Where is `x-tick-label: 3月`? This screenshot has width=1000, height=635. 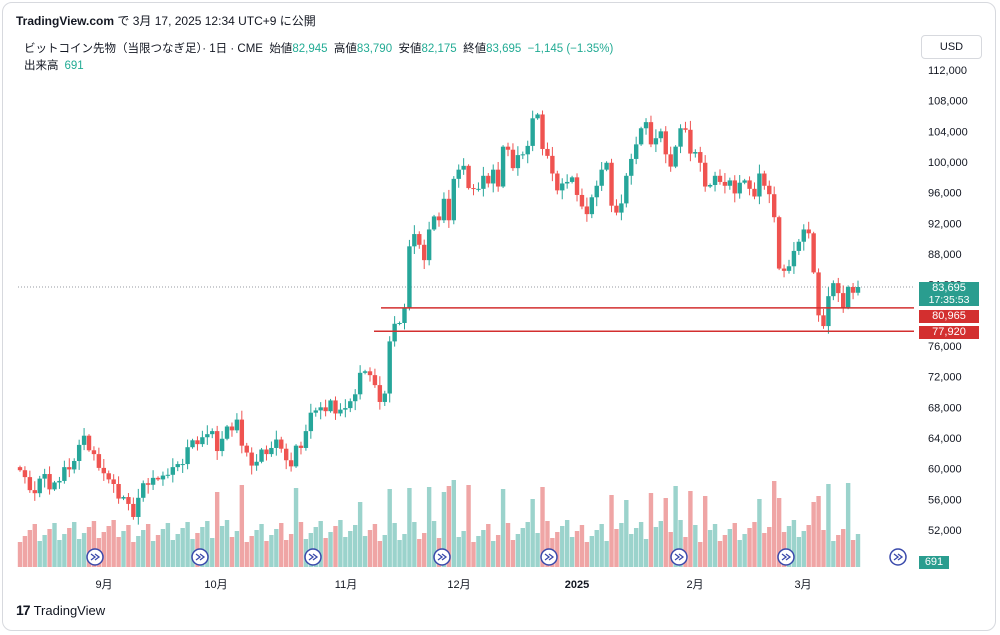 x-tick-label: 3月 is located at coordinates (802, 585).